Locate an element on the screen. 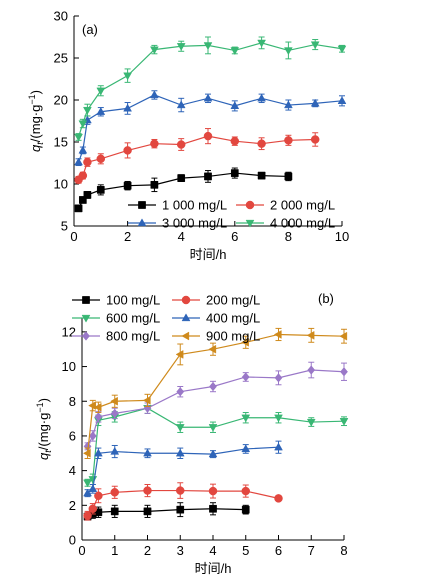 The height and width of the screenshot is (588, 448). panel-b-legend-label: 100 mg/L is located at coordinates (133, 300).